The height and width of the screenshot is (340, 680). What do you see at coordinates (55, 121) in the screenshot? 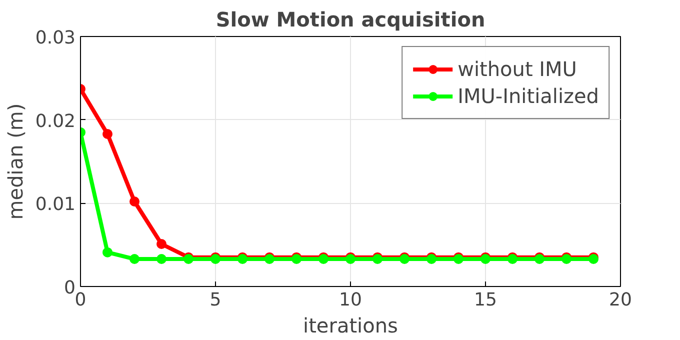
I see `y-tick-label: 0.02` at bounding box center [55, 121].